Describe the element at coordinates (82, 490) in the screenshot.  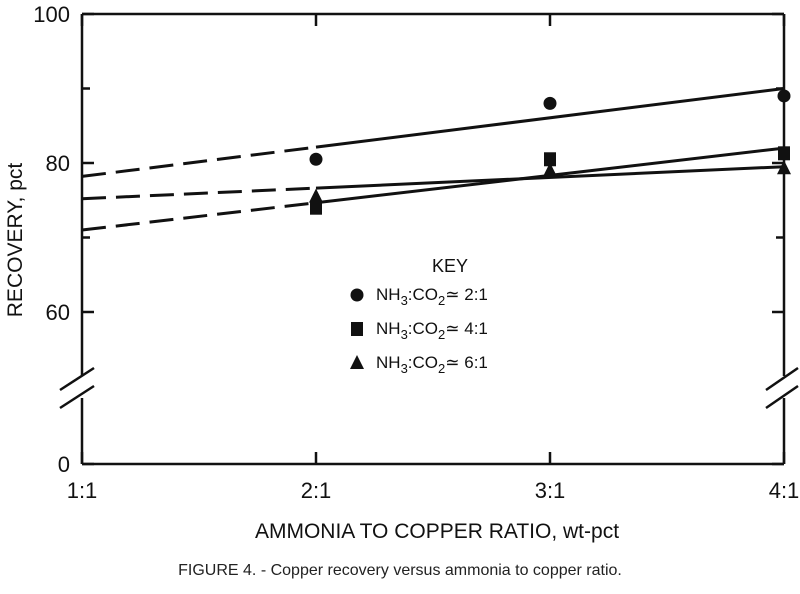
I see `x-tick-label: 1:1` at that location.